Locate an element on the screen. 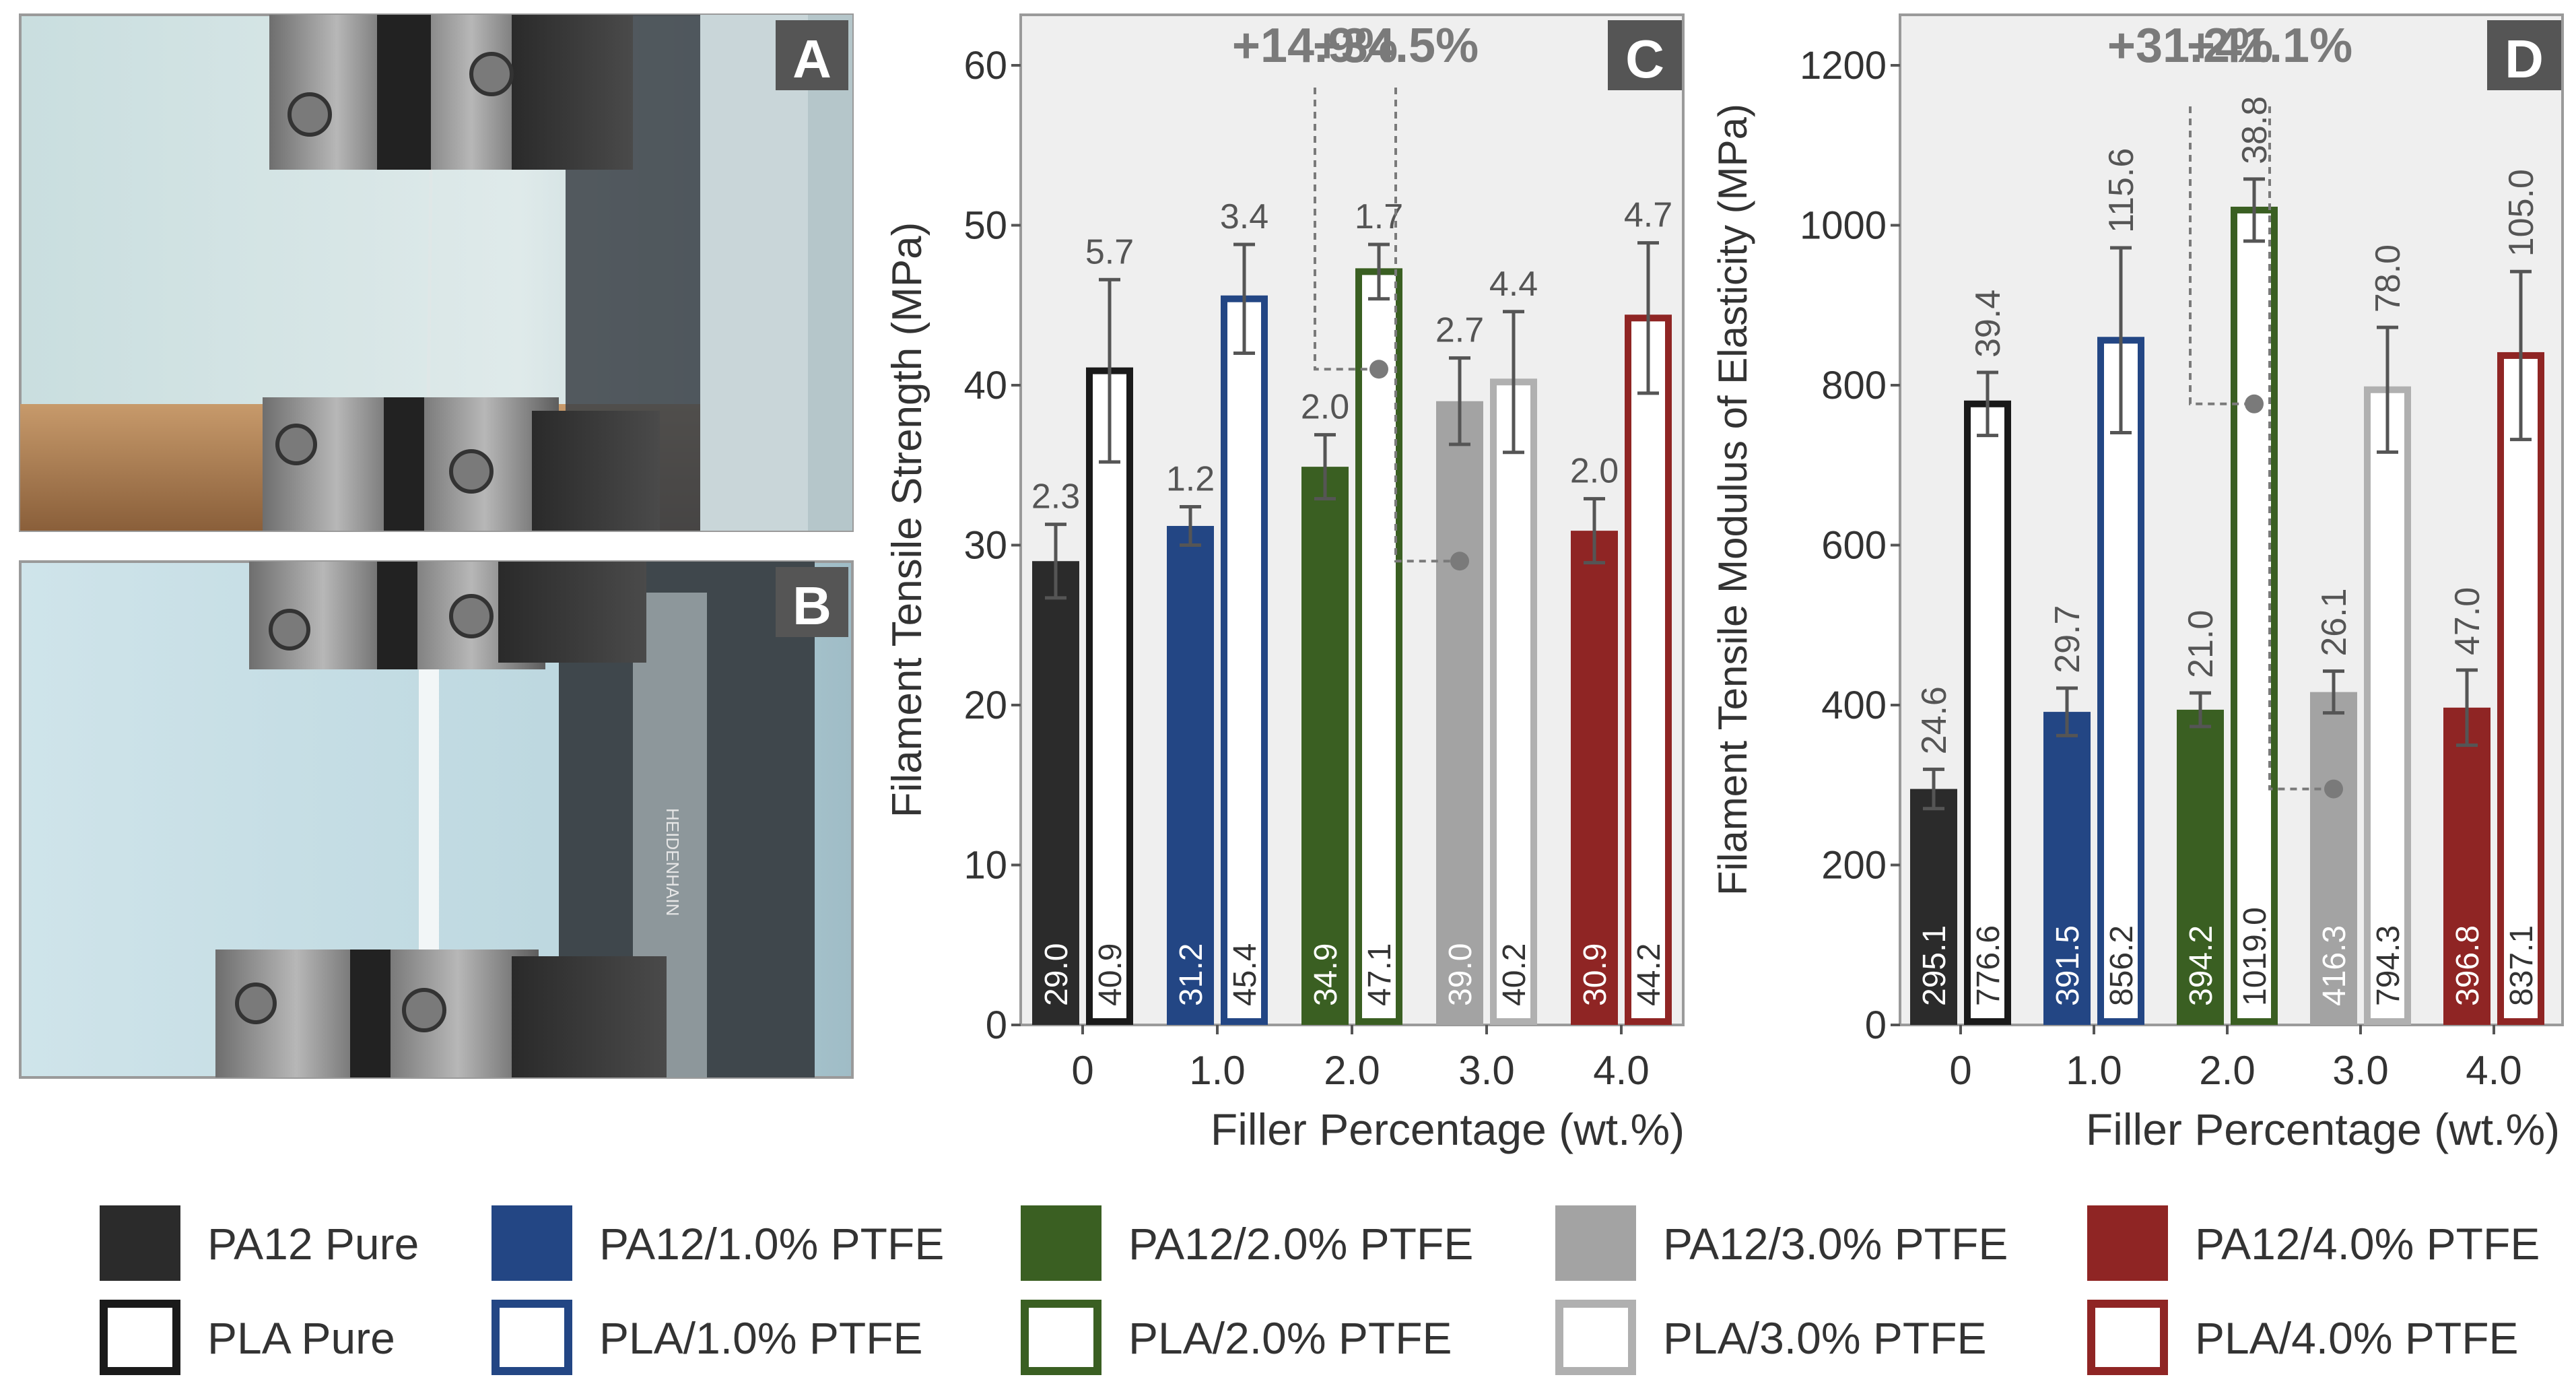 The height and width of the screenshot is (1398, 2576). value-label: 396.8 is located at coordinates (2468, 966).